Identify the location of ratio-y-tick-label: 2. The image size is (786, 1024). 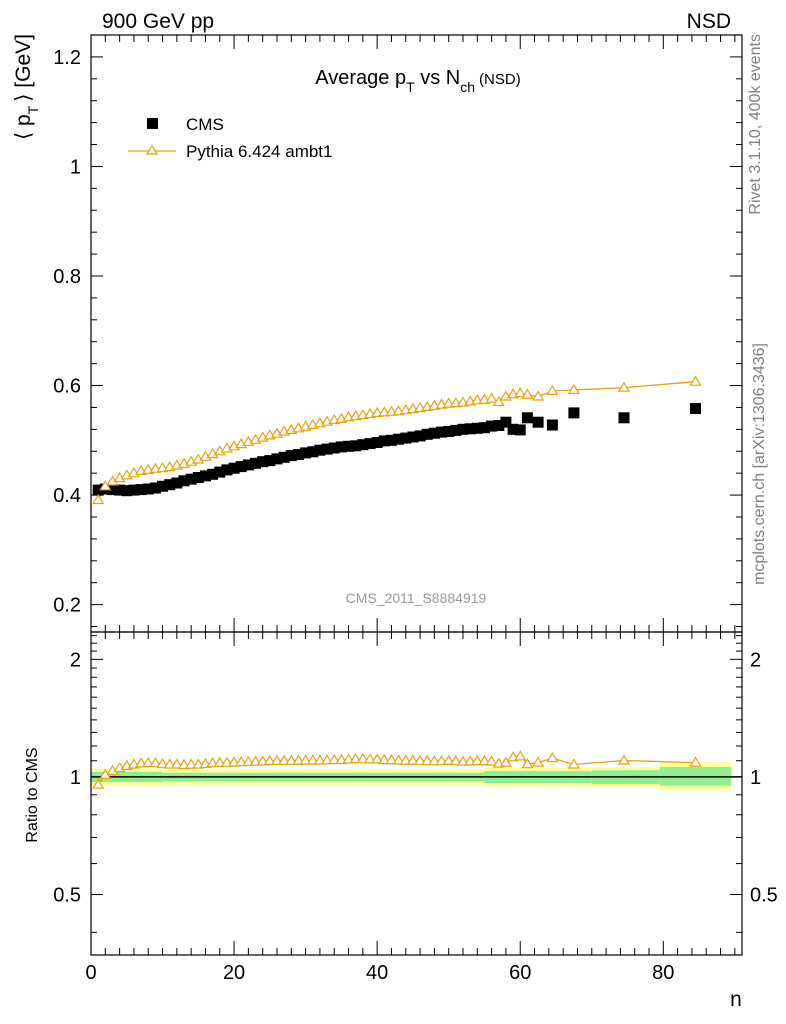
(75, 660).